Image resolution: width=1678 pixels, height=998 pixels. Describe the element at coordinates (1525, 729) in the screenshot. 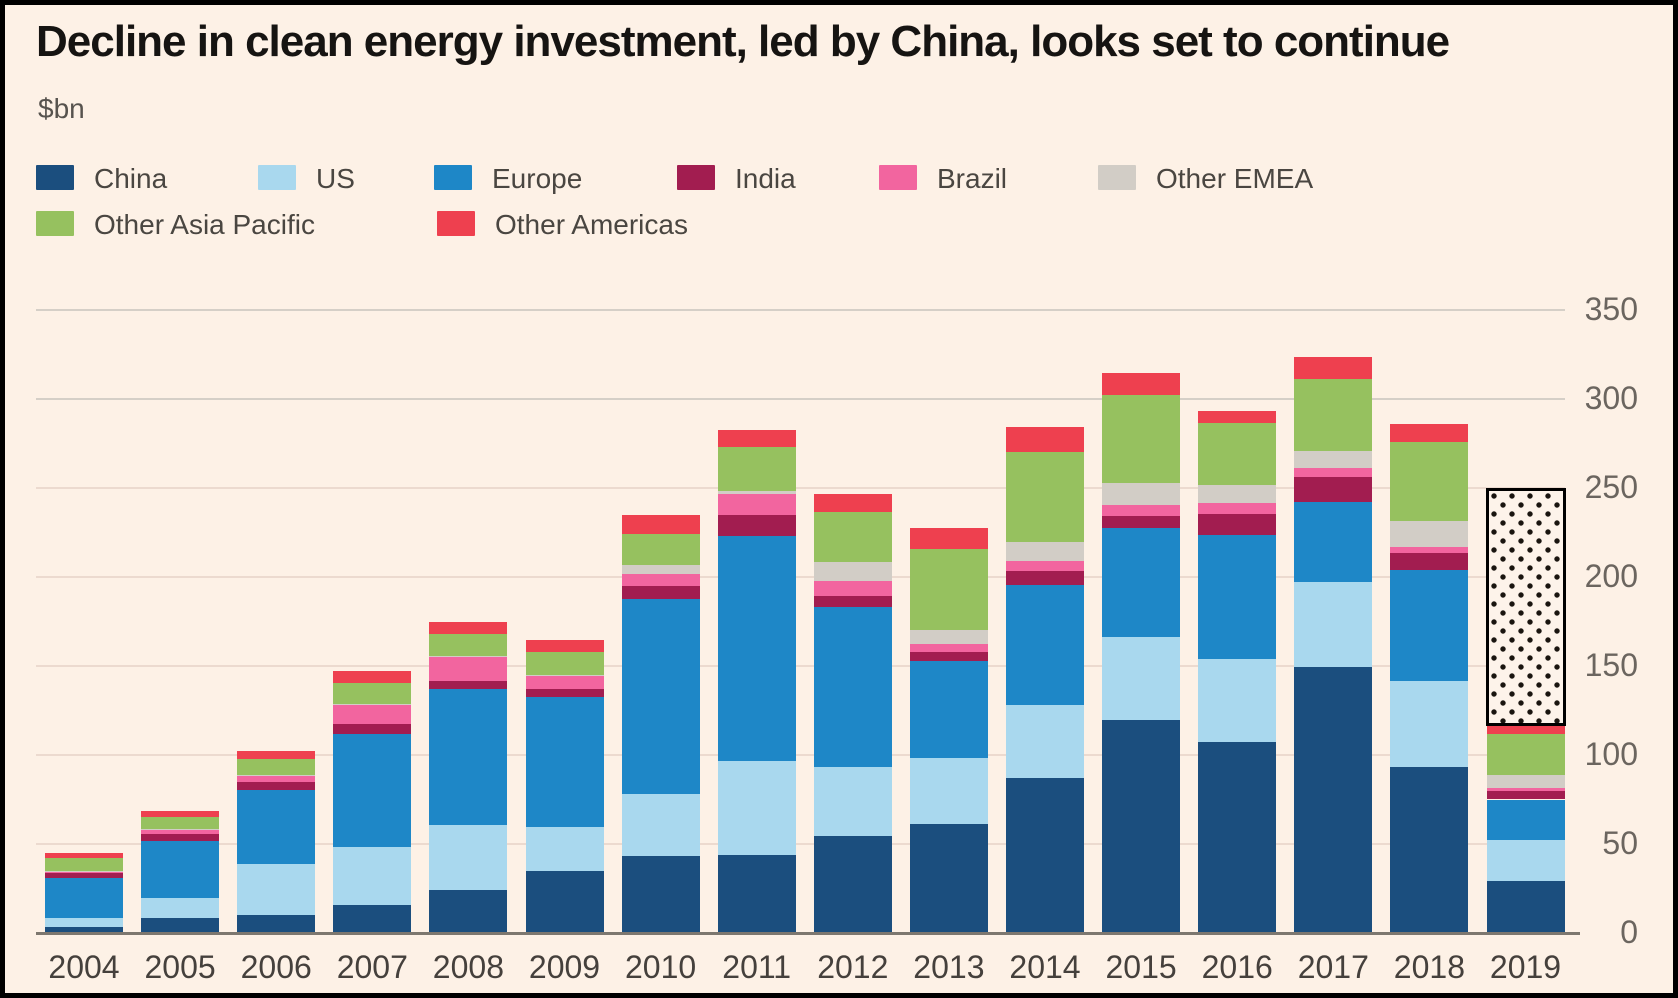

I see `bar-segment-other-americas-2019` at that location.